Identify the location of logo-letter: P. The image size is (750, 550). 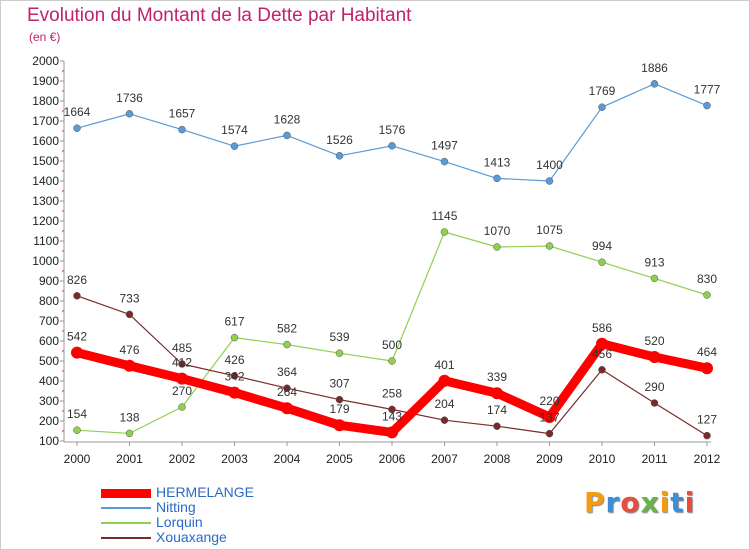
(595, 502).